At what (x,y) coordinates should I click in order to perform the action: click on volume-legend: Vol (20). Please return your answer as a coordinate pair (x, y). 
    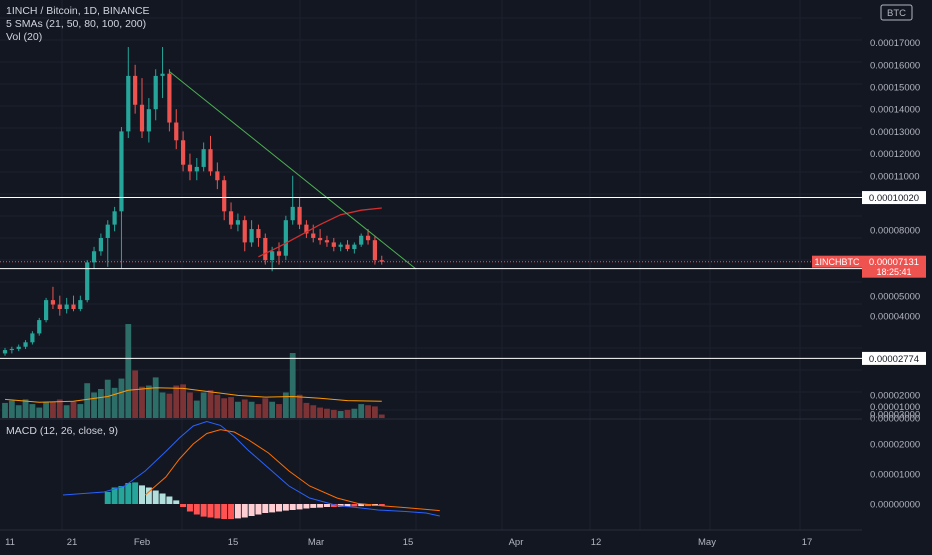
    Looking at the image, I should click on (24, 37).